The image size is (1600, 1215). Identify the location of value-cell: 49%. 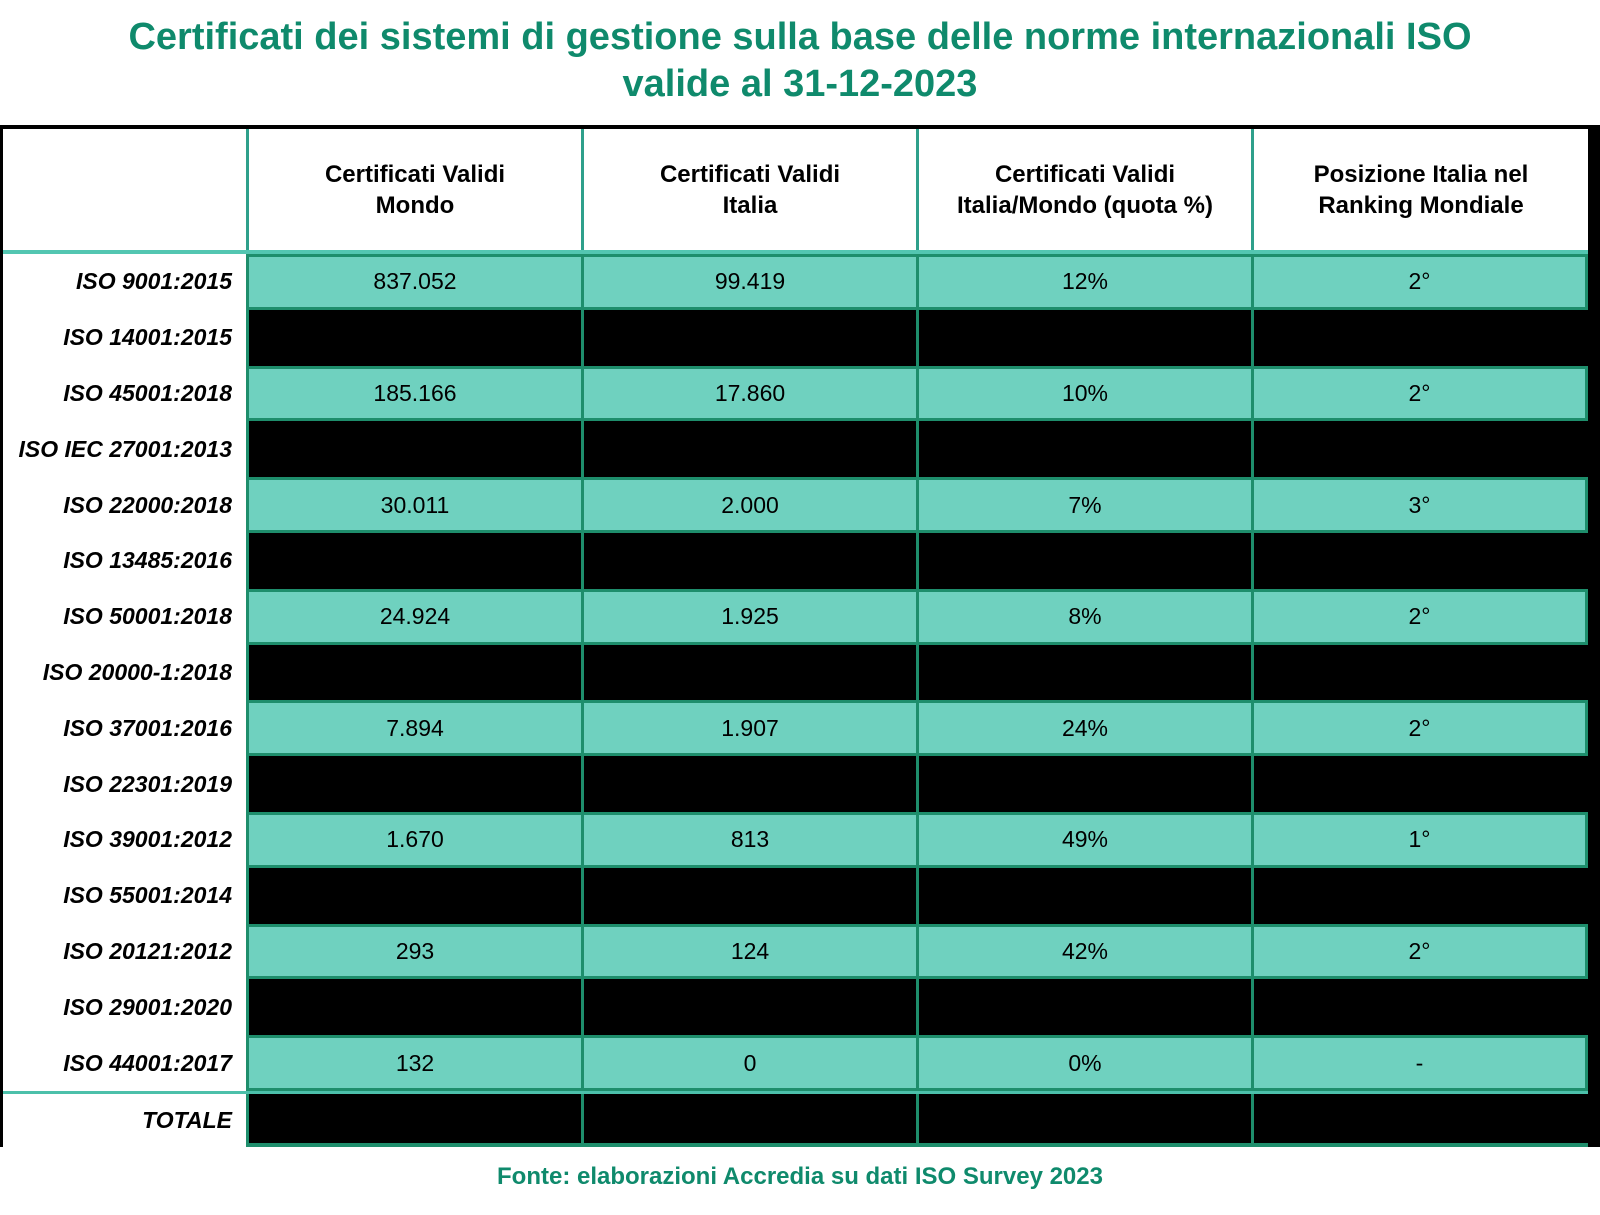
(1083, 839).